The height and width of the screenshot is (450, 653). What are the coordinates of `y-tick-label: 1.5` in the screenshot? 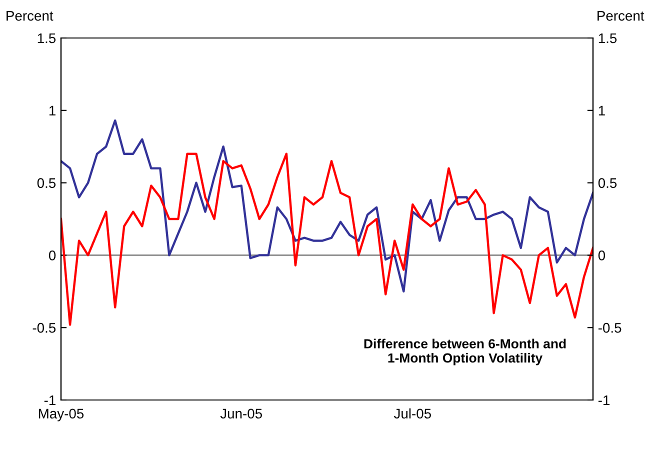 It's located at (47, 38).